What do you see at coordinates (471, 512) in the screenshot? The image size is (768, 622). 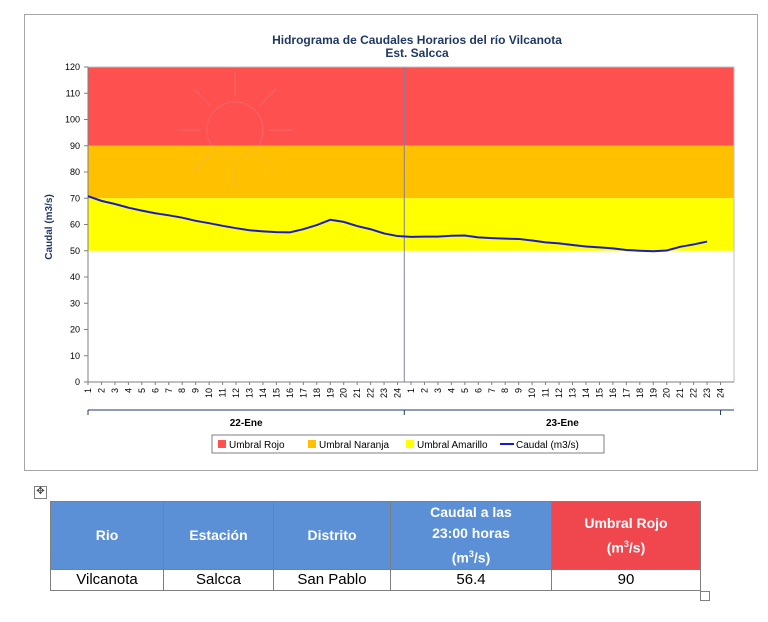 I see `header-caudal-line1: Caudal a las` at bounding box center [471, 512].